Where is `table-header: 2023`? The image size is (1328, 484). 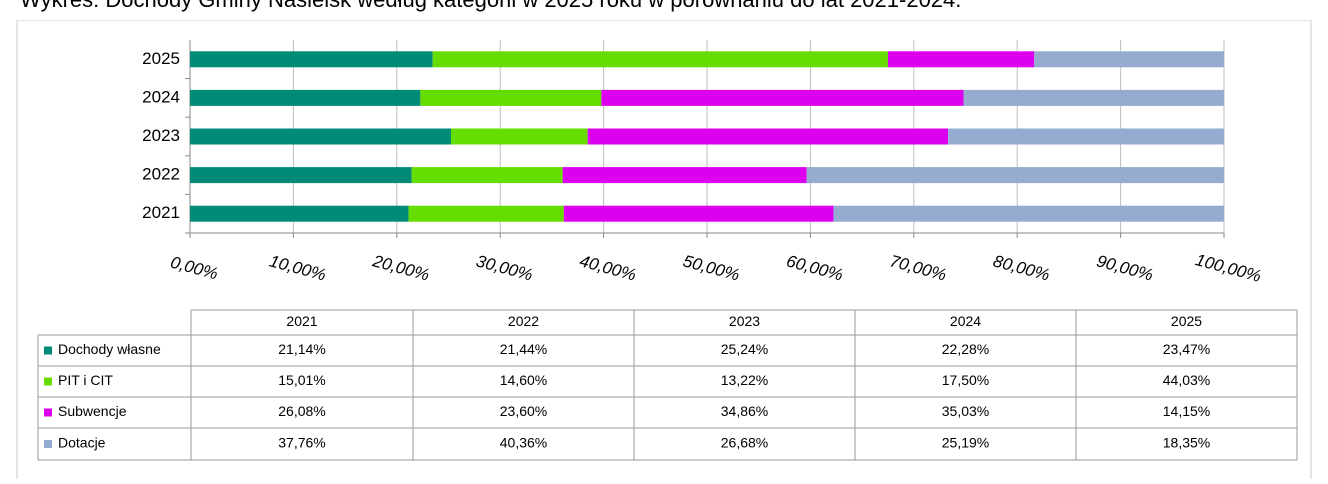
table-header: 2023 is located at coordinates (744, 321).